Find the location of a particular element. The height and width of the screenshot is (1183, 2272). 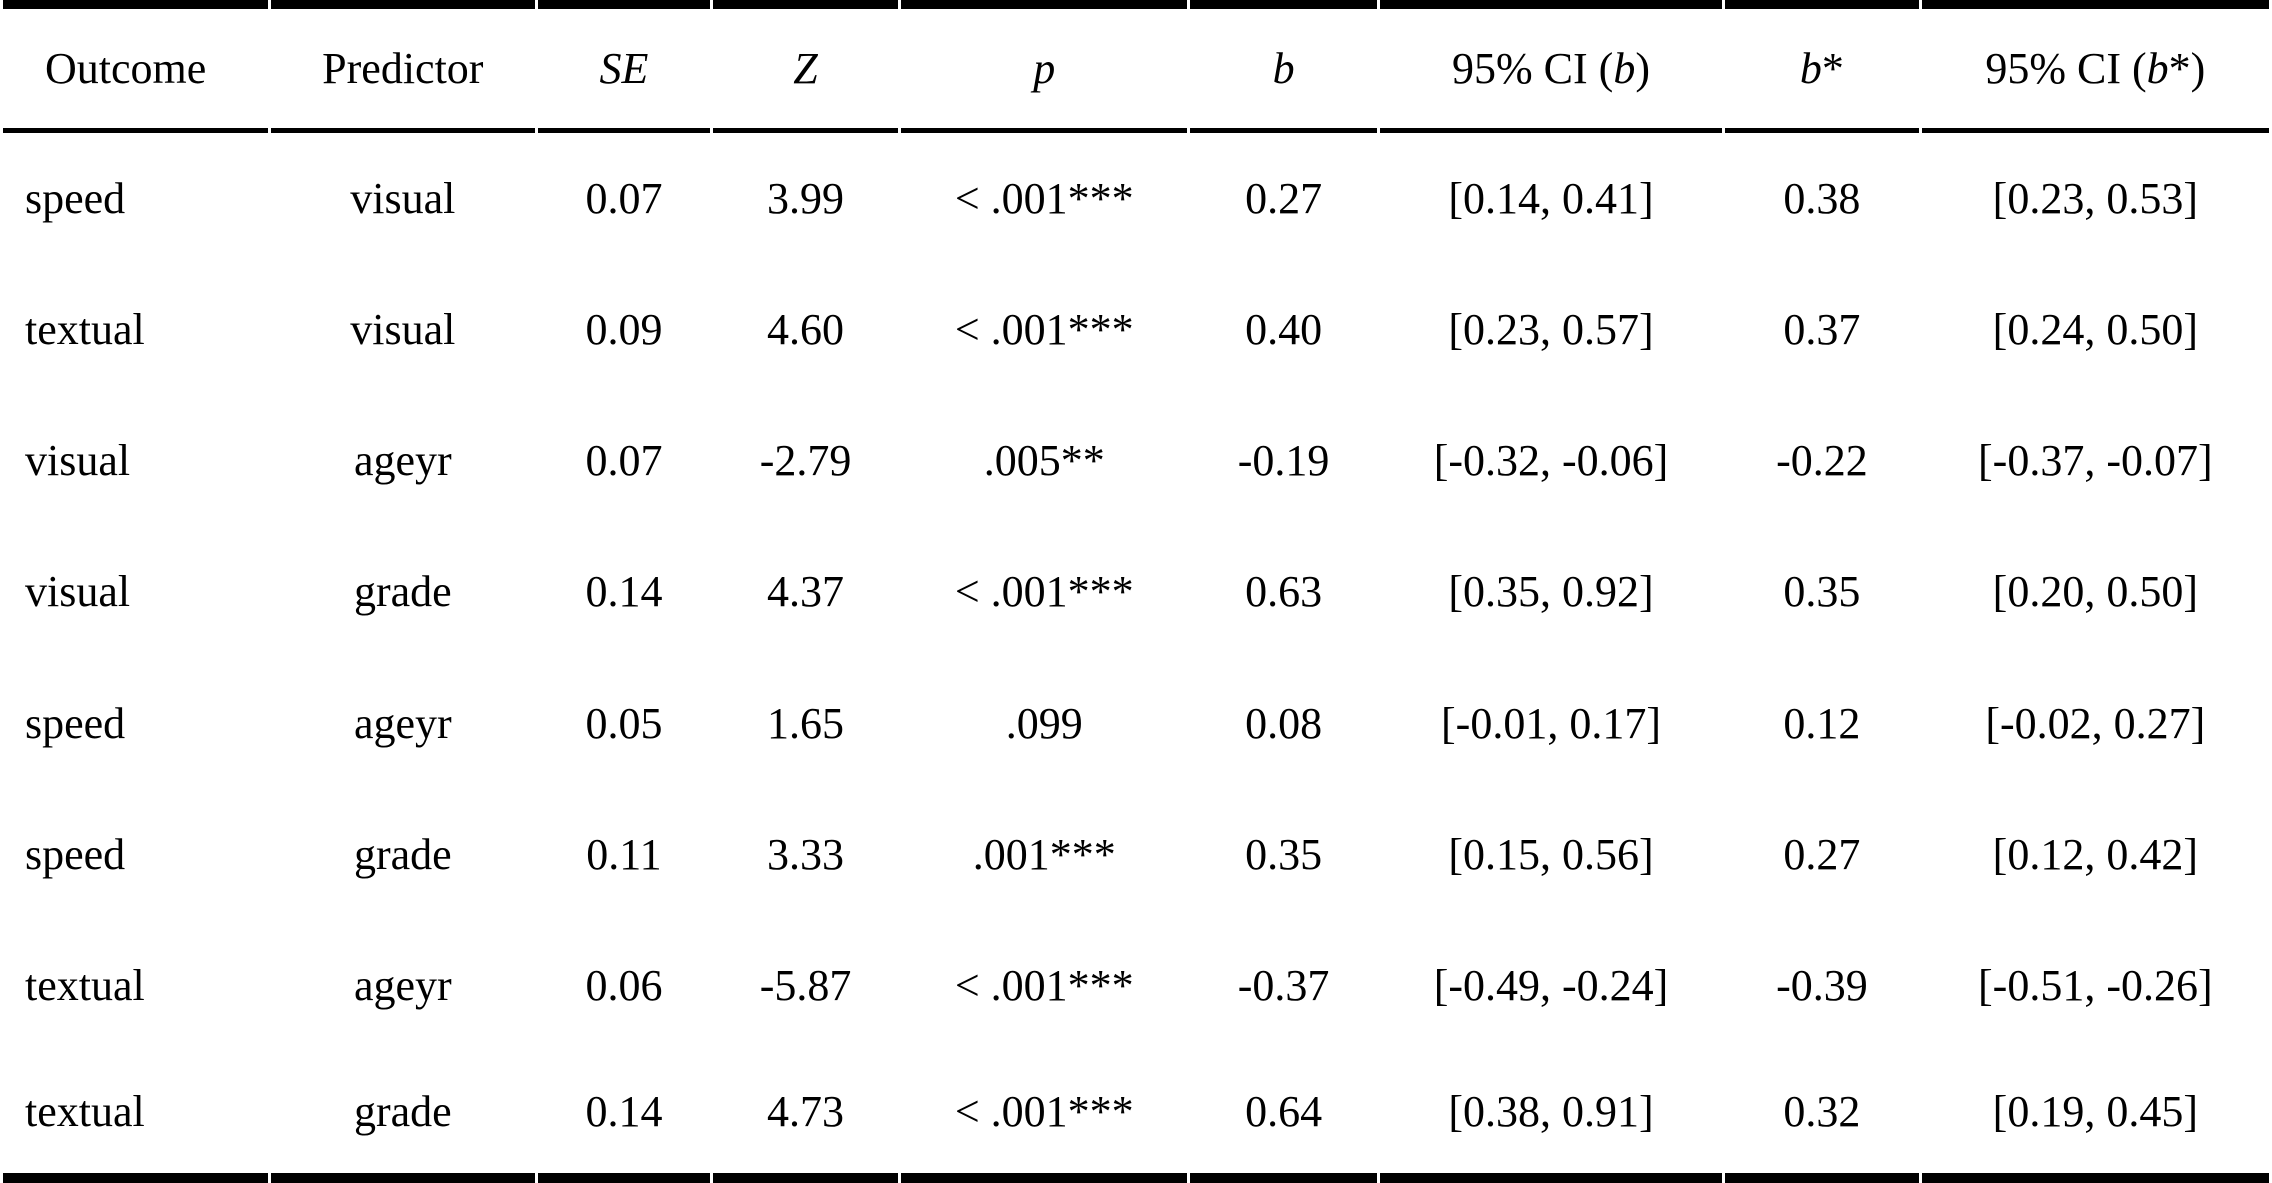

table-cell-b: -0.19 is located at coordinates (1283, 461).